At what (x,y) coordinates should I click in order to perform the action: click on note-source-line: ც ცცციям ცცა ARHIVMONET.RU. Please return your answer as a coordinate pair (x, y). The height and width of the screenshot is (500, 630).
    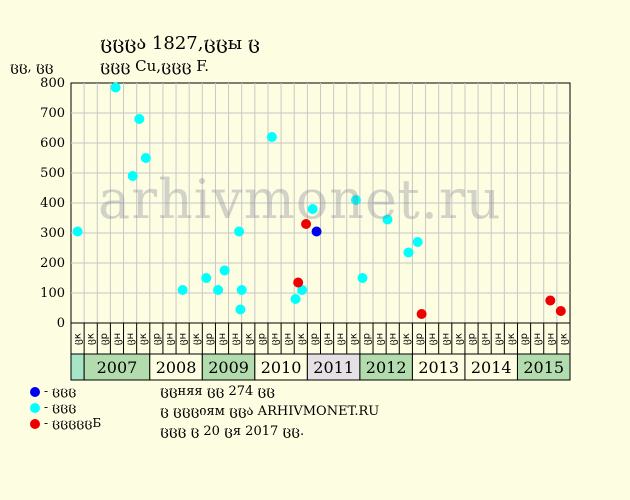
    Looking at the image, I should click on (270, 411).